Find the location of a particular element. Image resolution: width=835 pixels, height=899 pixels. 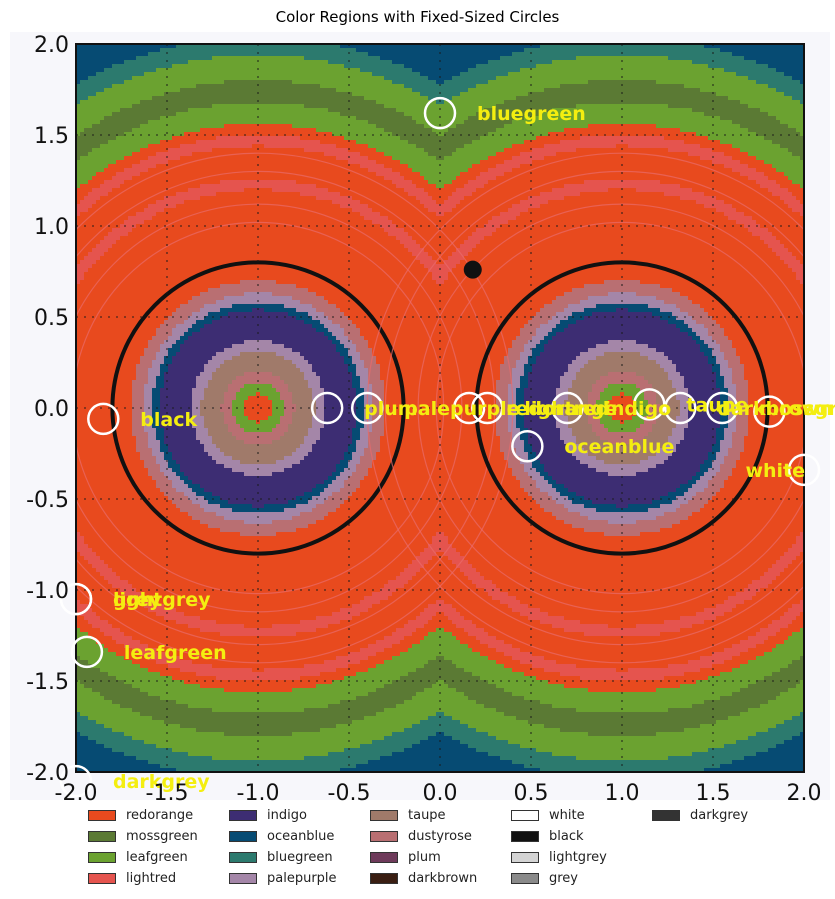

chart-title: Color Regions with Fixed-Sized Circles is located at coordinates (417, 17).